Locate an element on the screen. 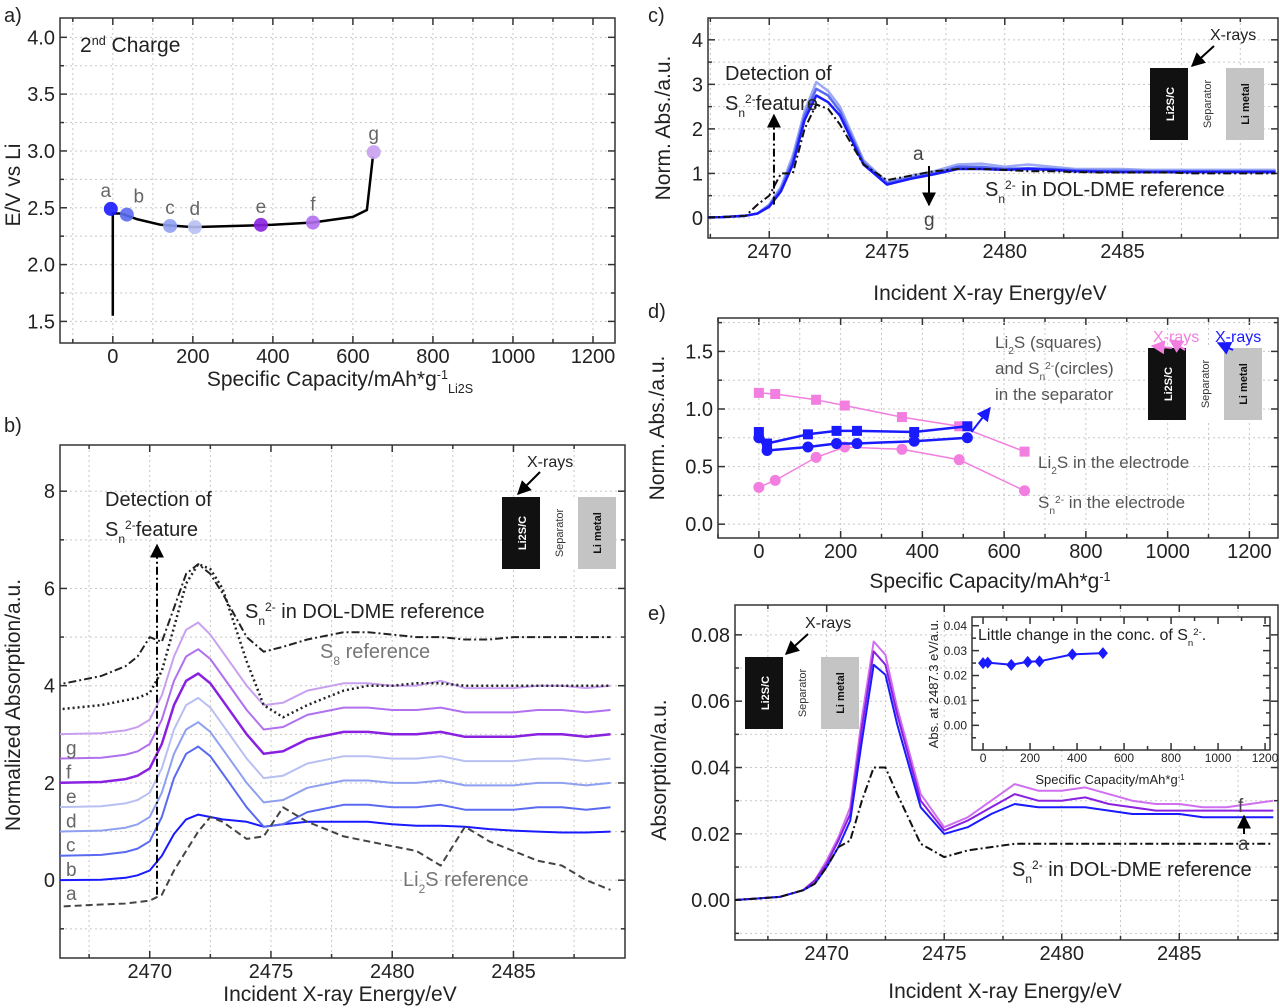 The image size is (1280, 1008). series-label: d is located at coordinates (71, 821).